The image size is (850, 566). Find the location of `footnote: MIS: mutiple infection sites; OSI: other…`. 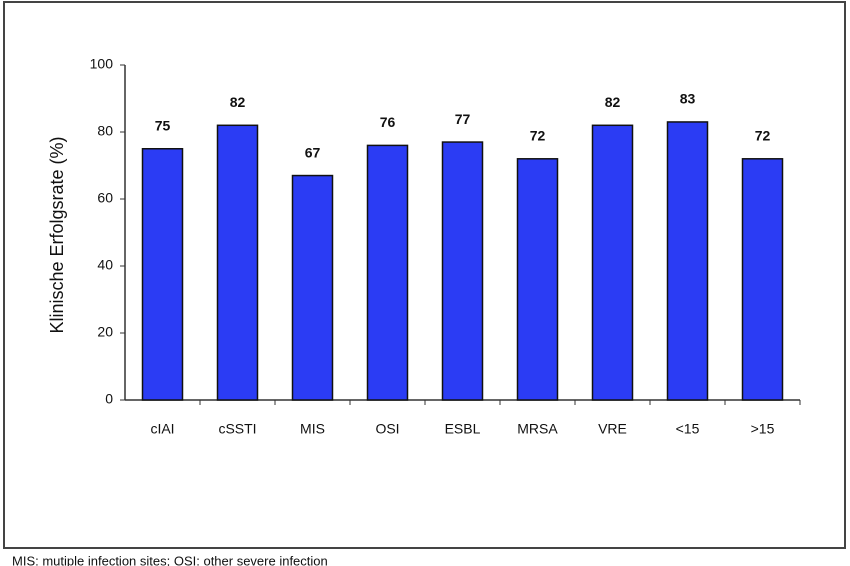

footnote: MIS: mutiple infection sites; OSI: other… is located at coordinates (170, 559).